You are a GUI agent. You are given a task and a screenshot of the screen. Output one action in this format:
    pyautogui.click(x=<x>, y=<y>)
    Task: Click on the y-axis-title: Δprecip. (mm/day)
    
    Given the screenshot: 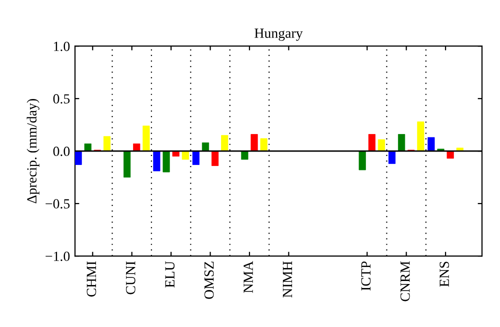 What is the action you would take?
    pyautogui.click(x=33, y=151)
    